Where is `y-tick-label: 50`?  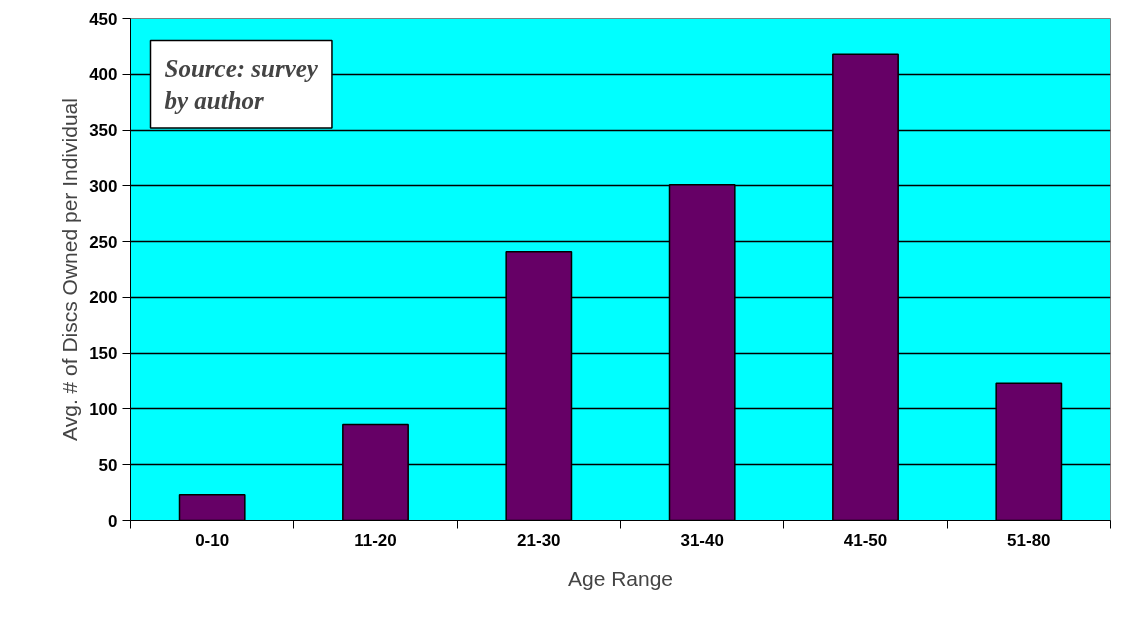
y-tick-label: 50 is located at coordinates (108, 465).